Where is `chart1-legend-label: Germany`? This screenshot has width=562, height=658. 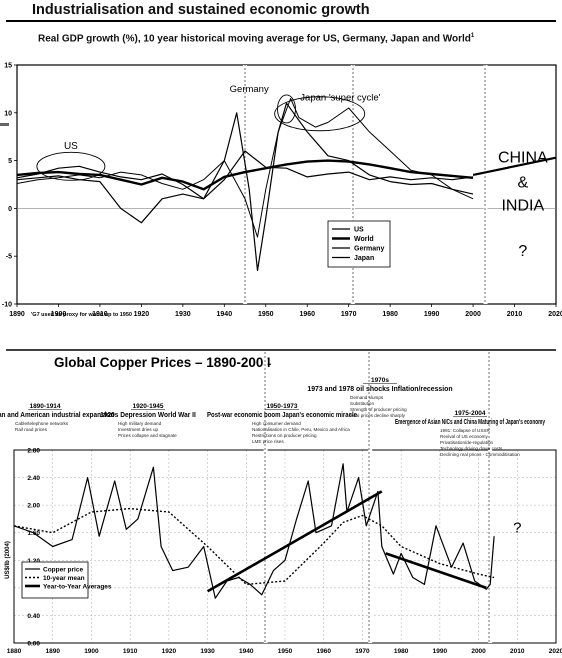 chart1-legend-label: Germany is located at coordinates (369, 249).